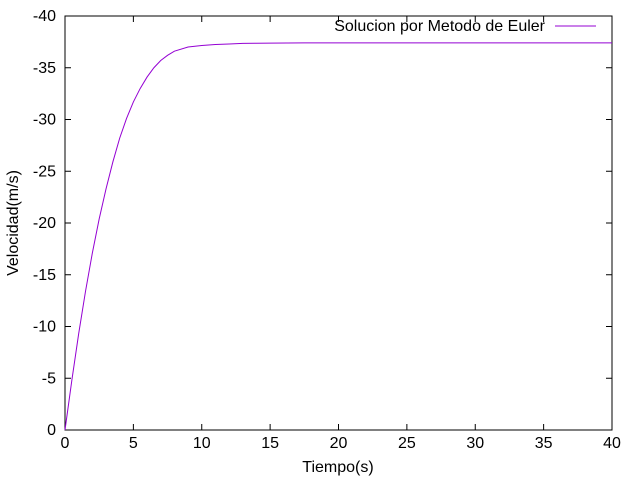 This screenshot has width=640, height=480. Describe the element at coordinates (49, 378) in the screenshot. I see `y-tick-label: -5` at that location.